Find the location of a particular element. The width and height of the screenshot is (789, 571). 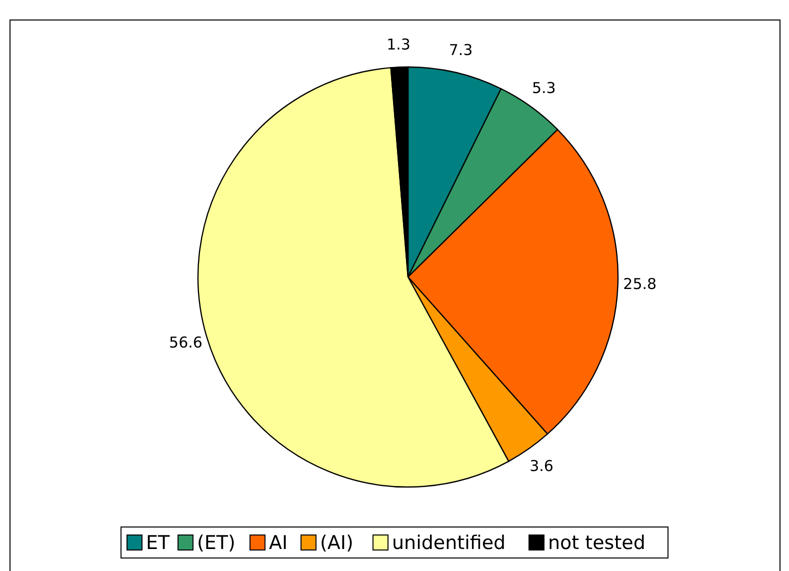

legend-label: AI is located at coordinates (278, 543).